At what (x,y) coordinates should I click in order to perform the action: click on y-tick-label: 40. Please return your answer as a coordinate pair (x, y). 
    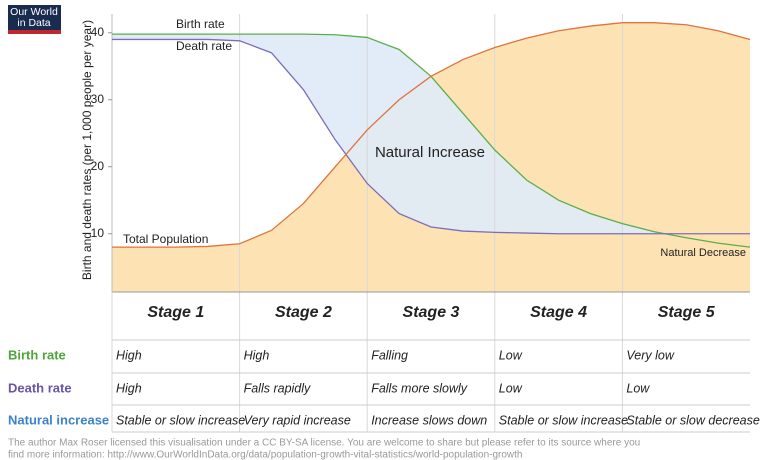
    Looking at the image, I should click on (98, 32).